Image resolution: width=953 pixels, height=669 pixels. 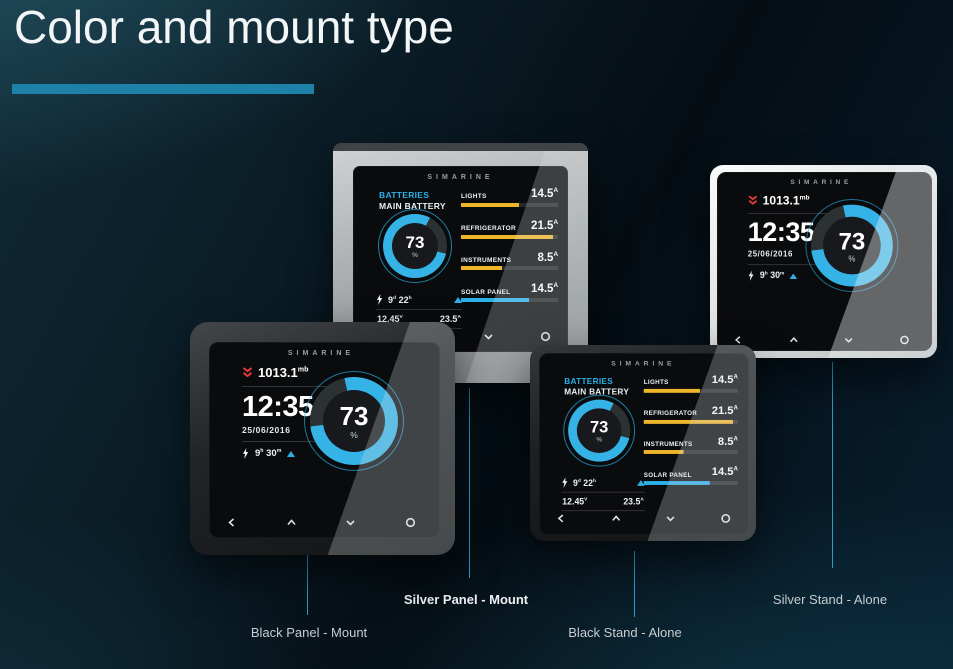 What do you see at coordinates (634, 584) in the screenshot?
I see `leader-line-black-stand` at bounding box center [634, 584].